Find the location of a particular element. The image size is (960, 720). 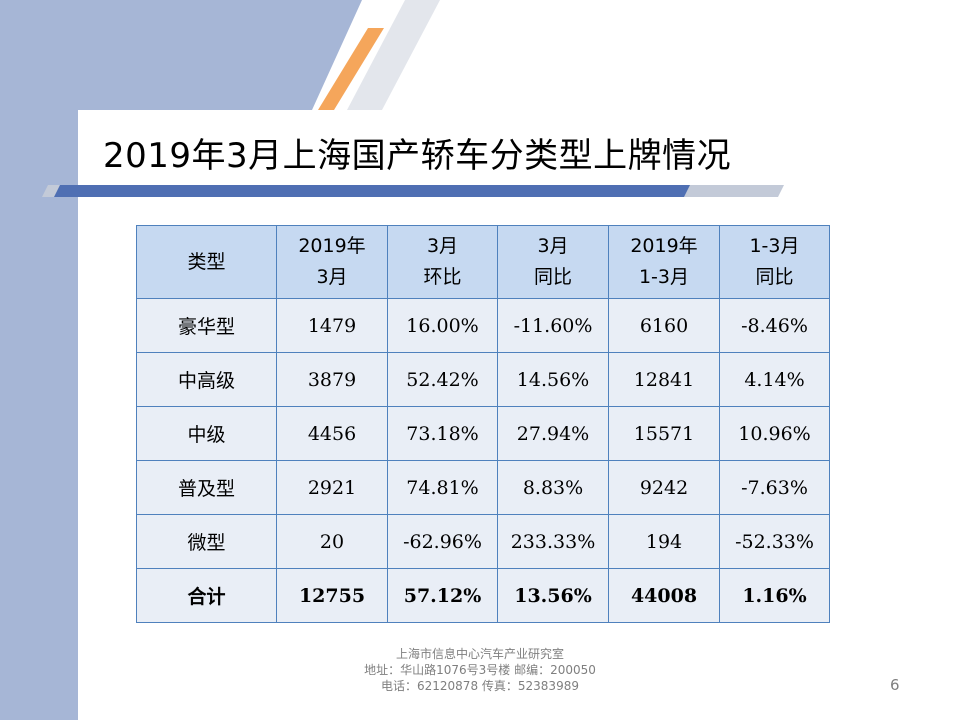

header-march-mom: 3月环比 is located at coordinates (442, 262).